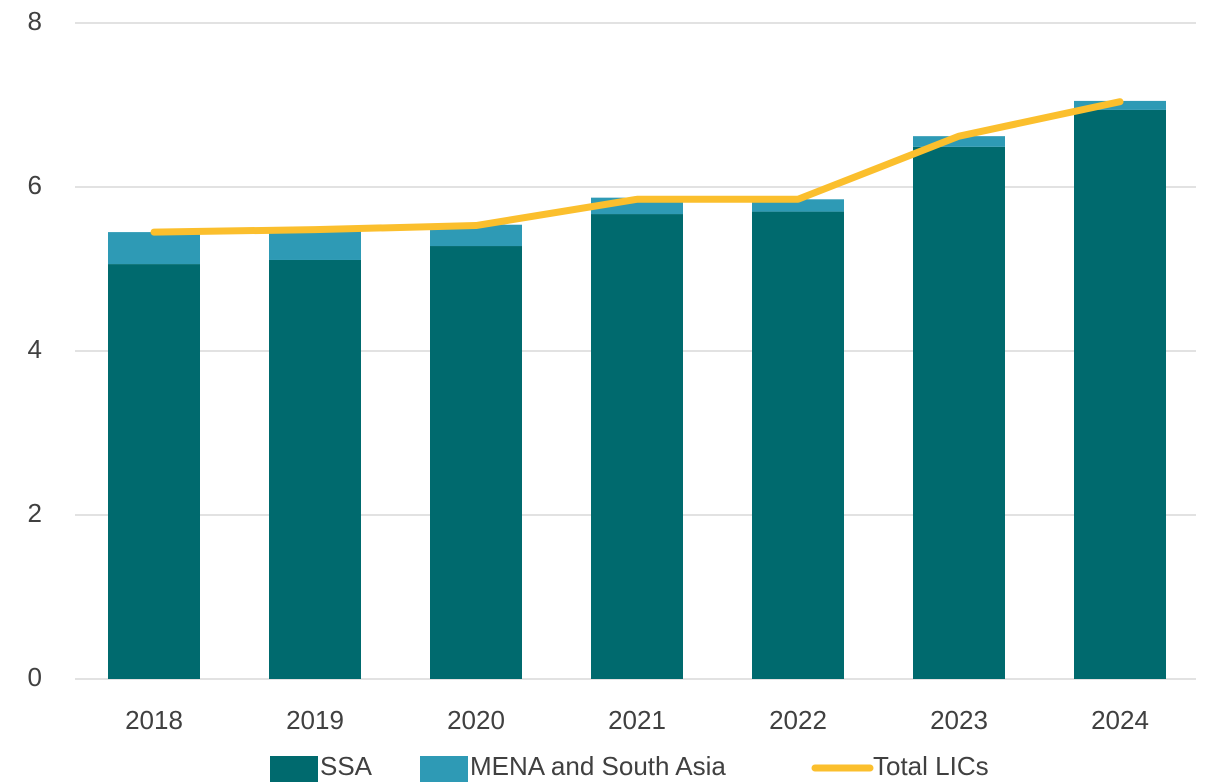 The width and height of the screenshot is (1206, 782). Describe the element at coordinates (35, 349) in the screenshot. I see `y-tick-label: 4` at that location.